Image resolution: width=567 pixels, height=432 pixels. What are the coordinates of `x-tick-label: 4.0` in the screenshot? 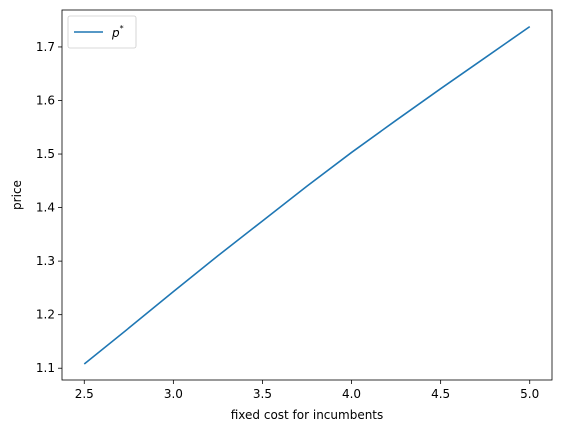 It's located at (351, 394).